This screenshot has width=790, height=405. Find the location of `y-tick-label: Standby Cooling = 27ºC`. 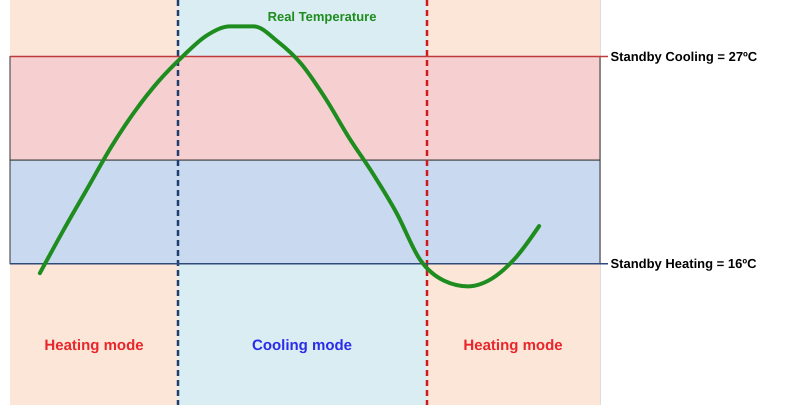

y-tick-label: Standby Cooling = 27ºC is located at coordinates (684, 56).